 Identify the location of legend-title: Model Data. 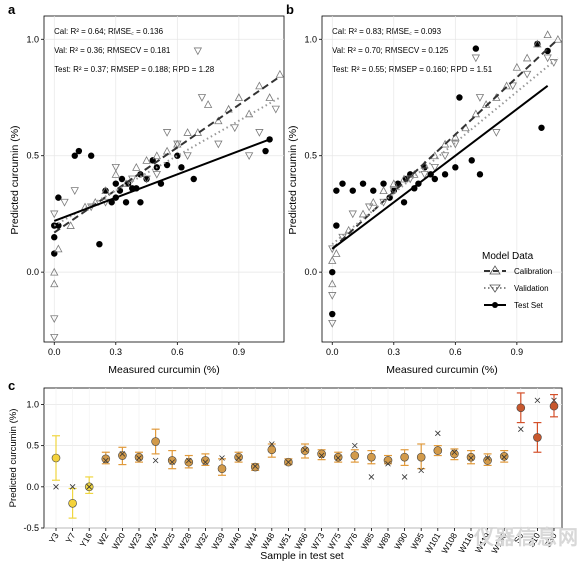
(508, 256).